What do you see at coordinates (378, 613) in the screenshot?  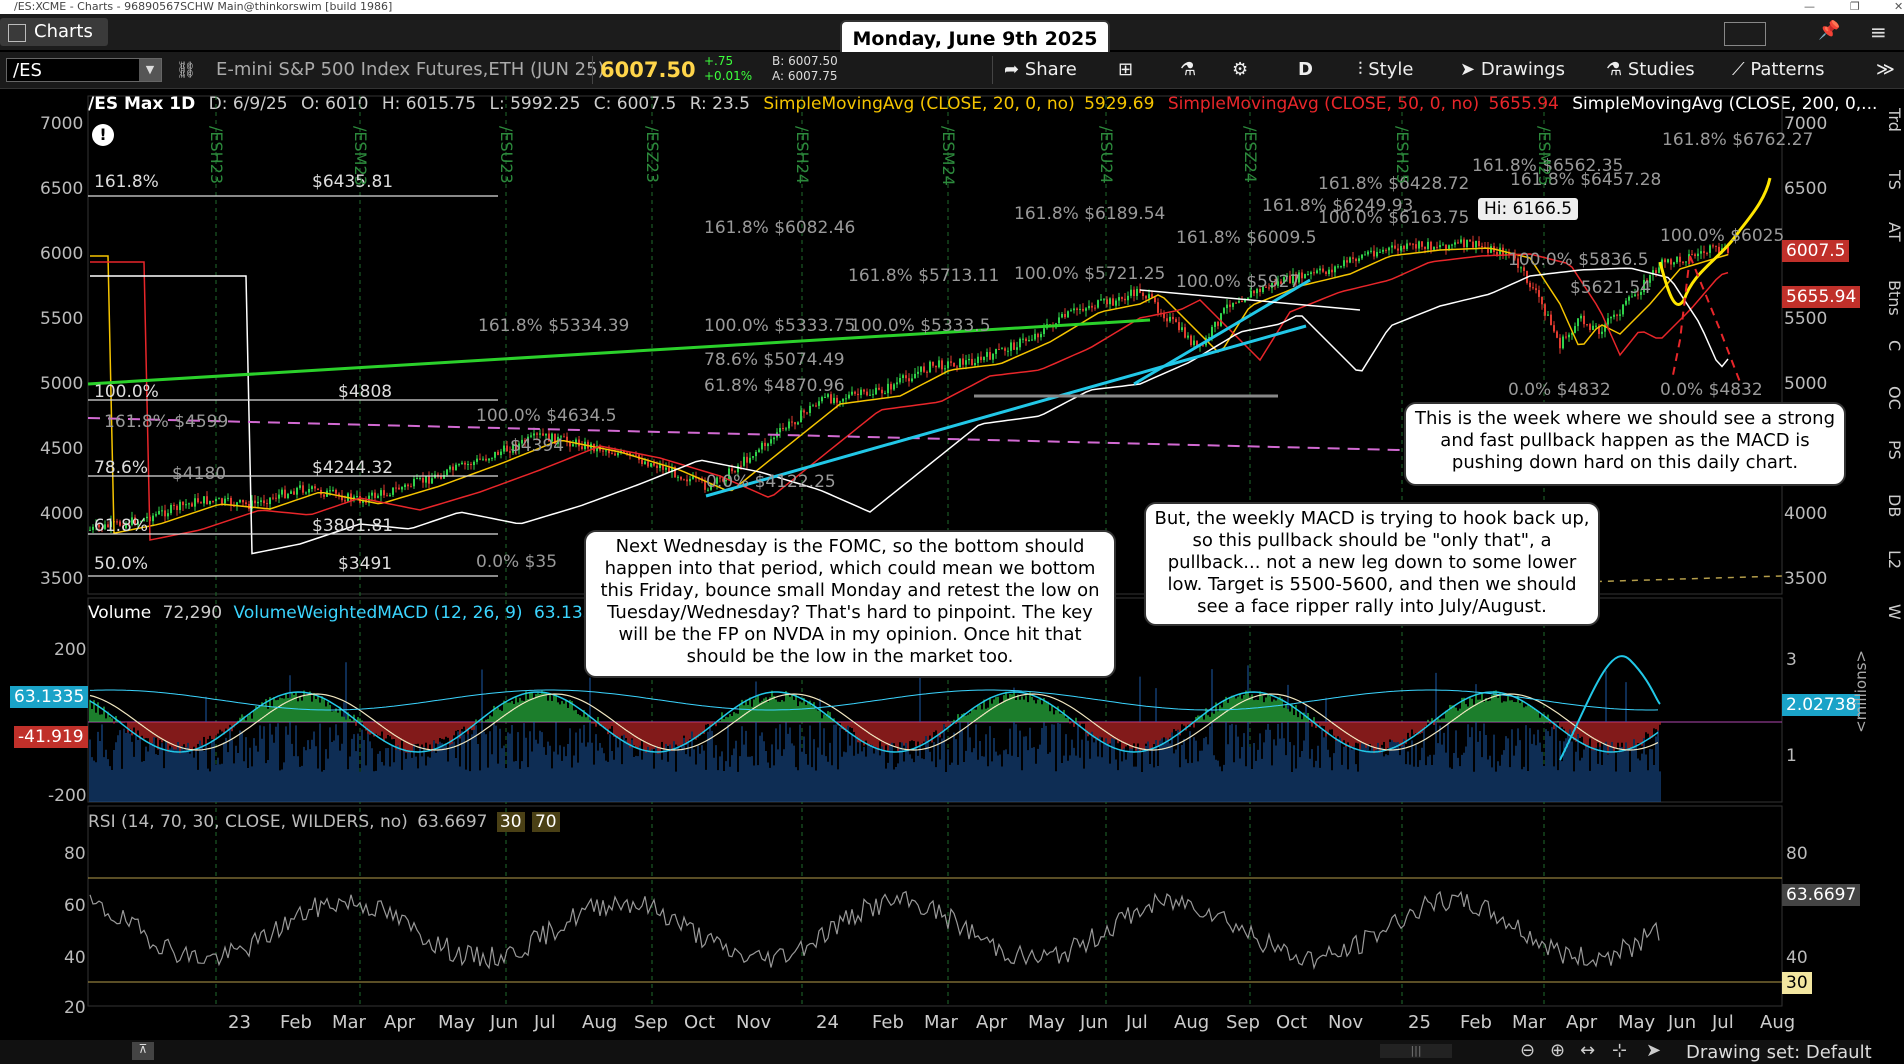 I see `macd-label: VolumeWeightedMACD (12, 26, 9)` at bounding box center [378, 613].